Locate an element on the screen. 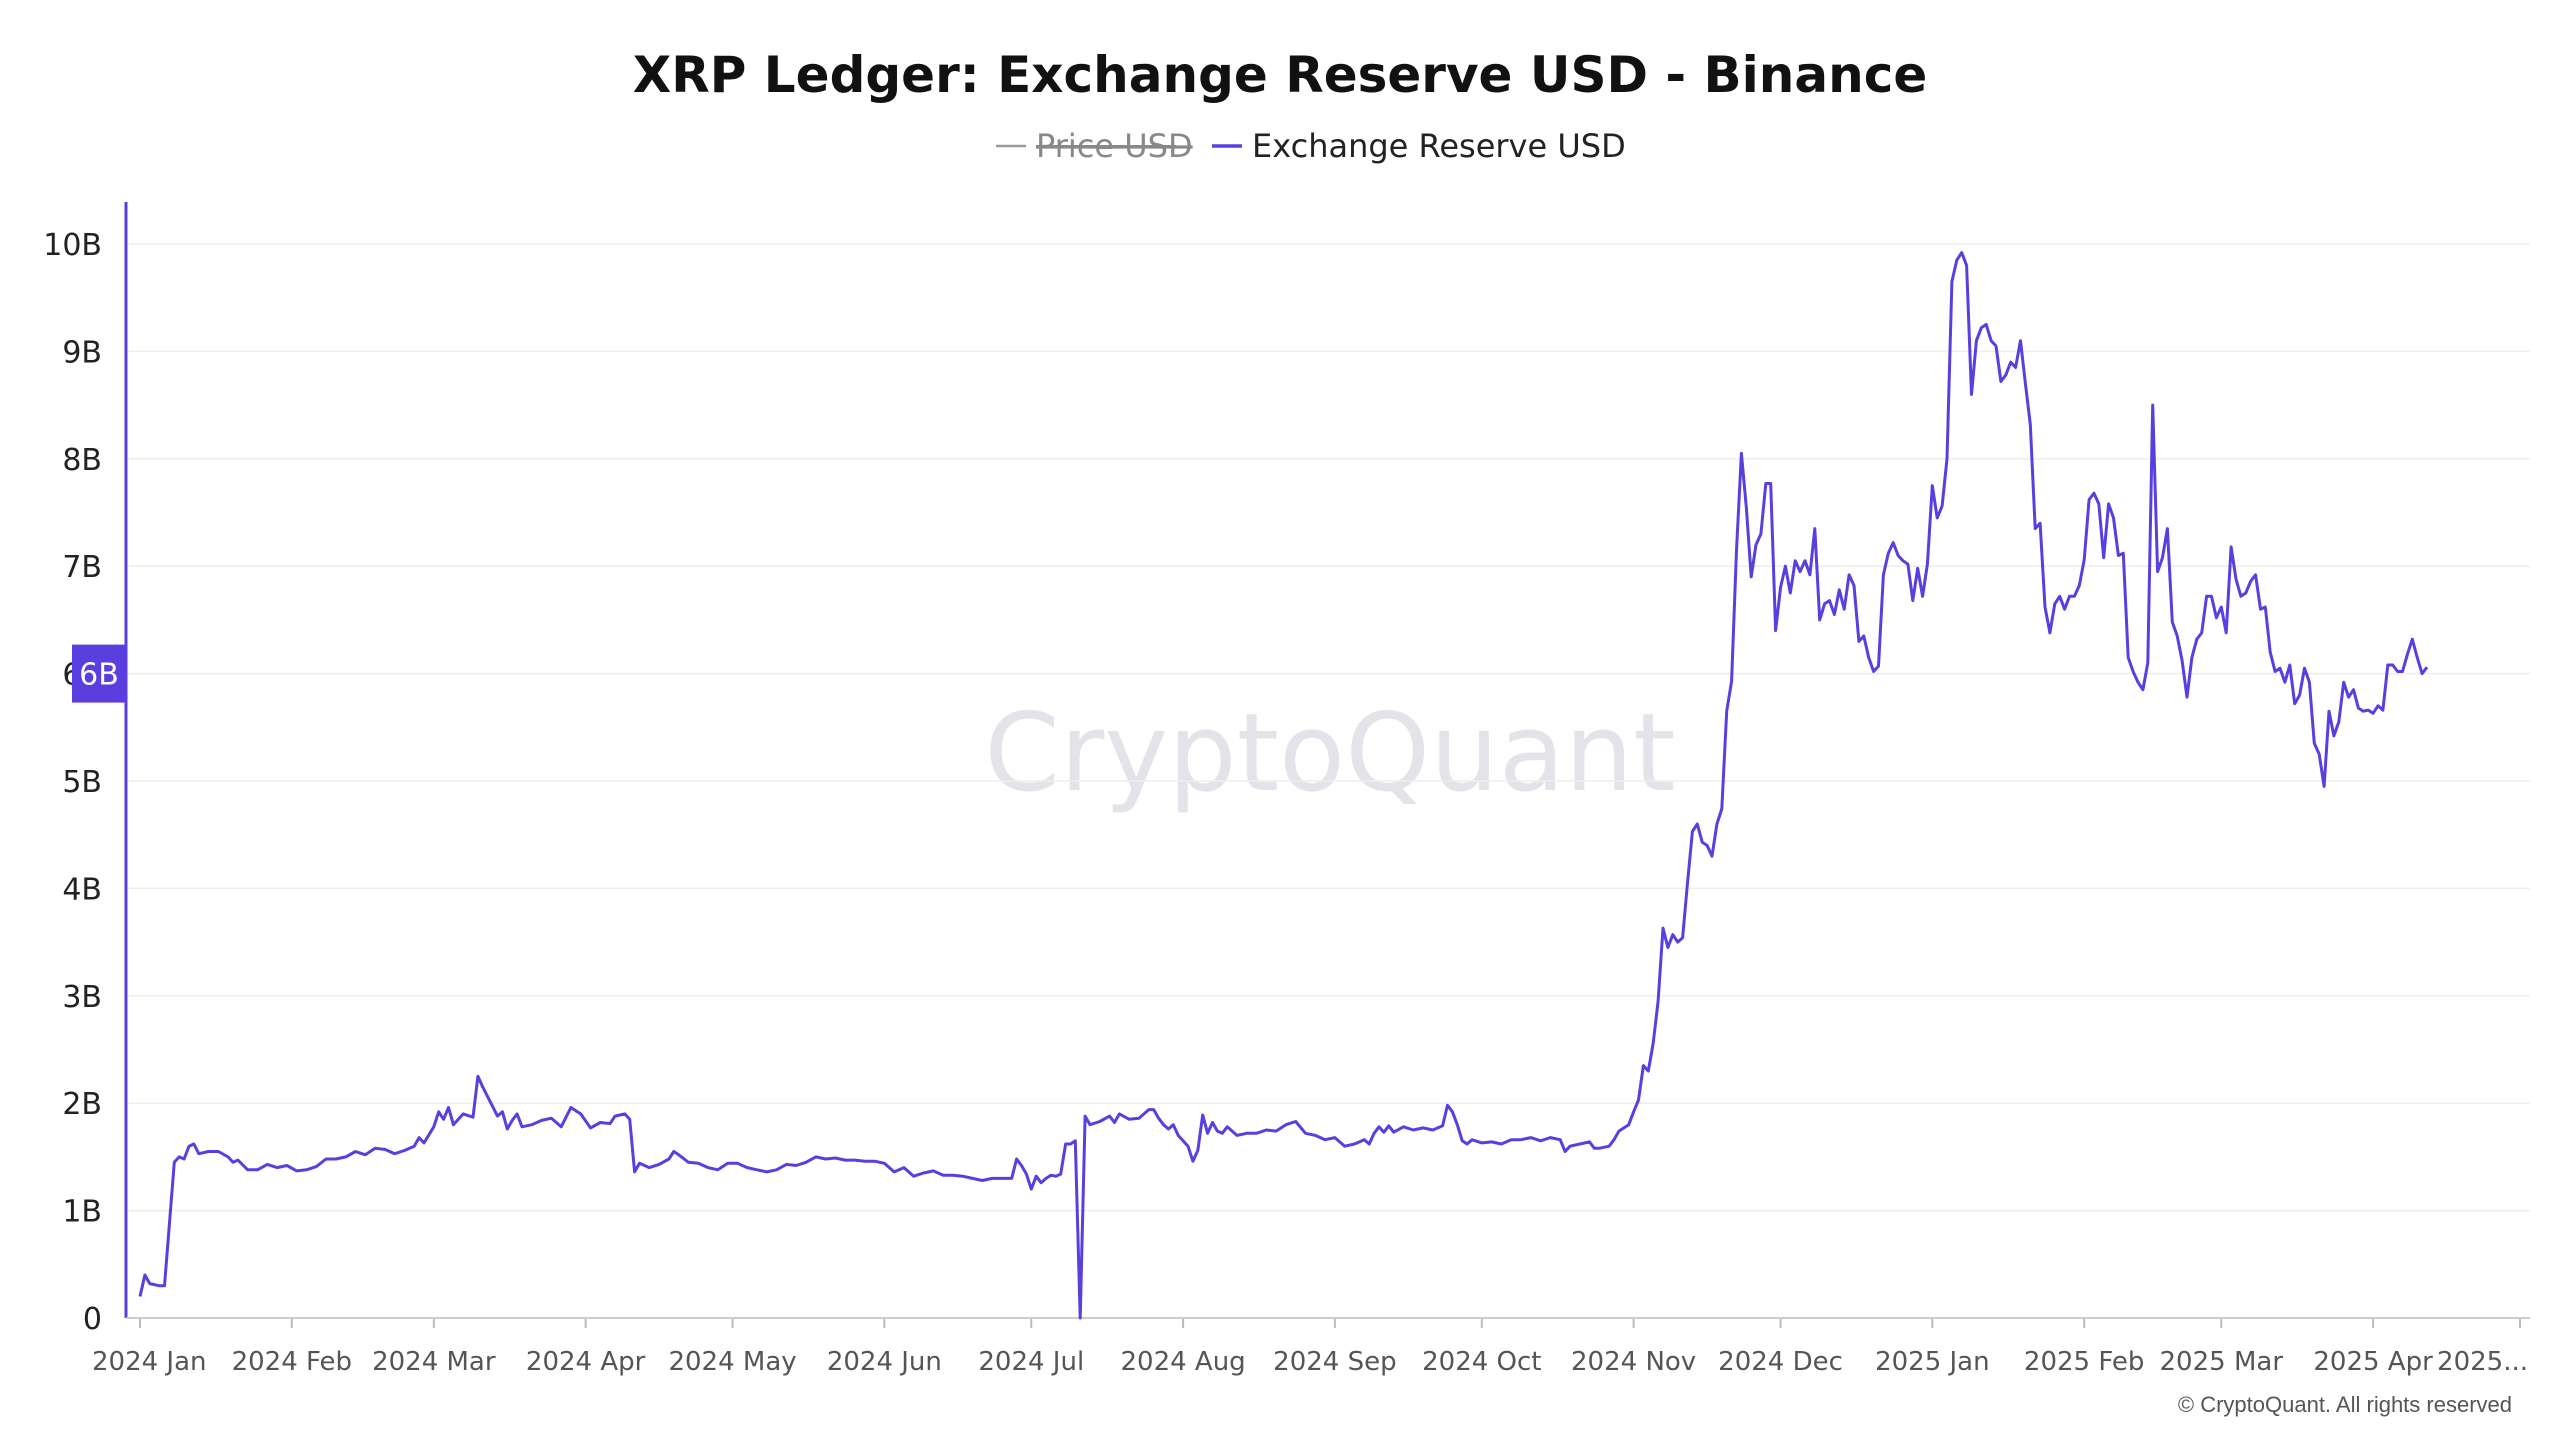  y-tick-label: 2B is located at coordinates (82, 1104).